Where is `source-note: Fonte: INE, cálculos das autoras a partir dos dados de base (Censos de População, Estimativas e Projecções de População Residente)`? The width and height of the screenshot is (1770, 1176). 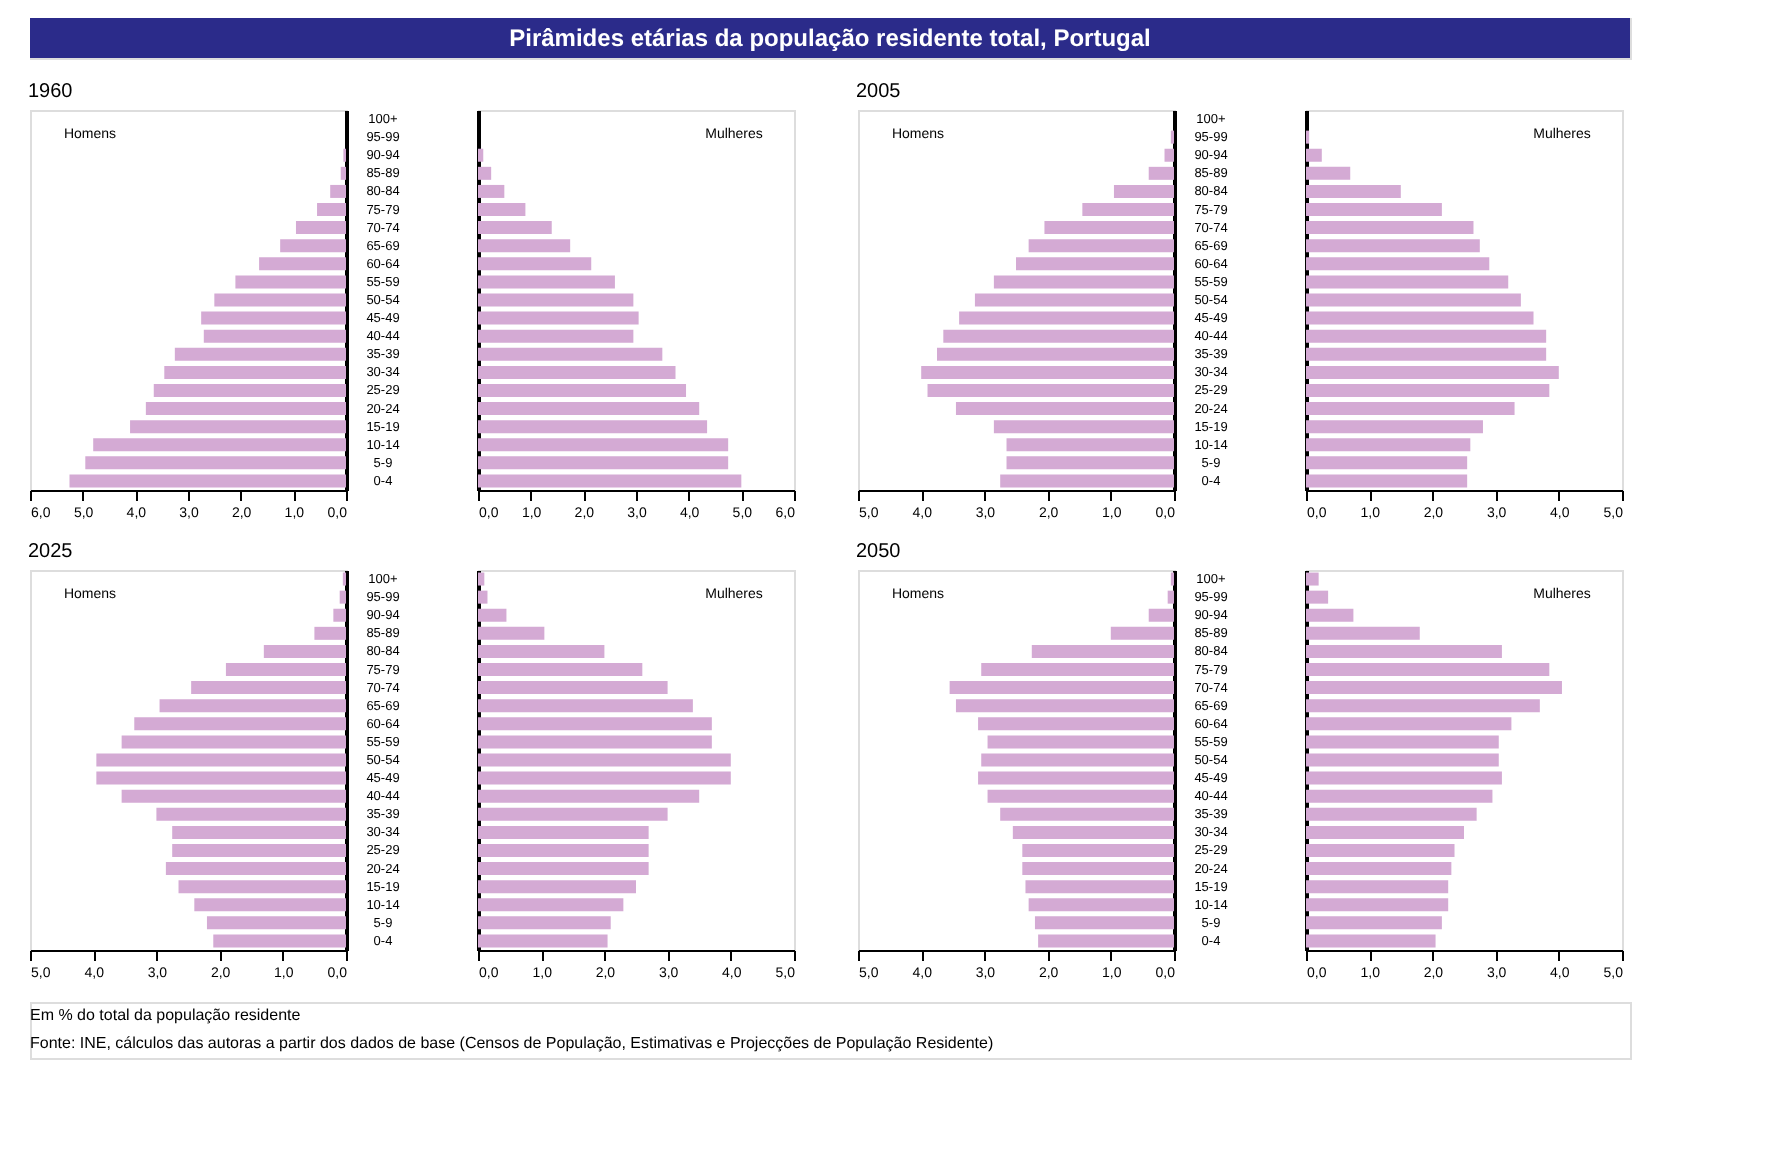
source-note: Fonte: INE, cálculos das autoras a partir dos dados de base (Censos de População, Estimativas e Projecções de População Residente) is located at coordinates (512, 1043).